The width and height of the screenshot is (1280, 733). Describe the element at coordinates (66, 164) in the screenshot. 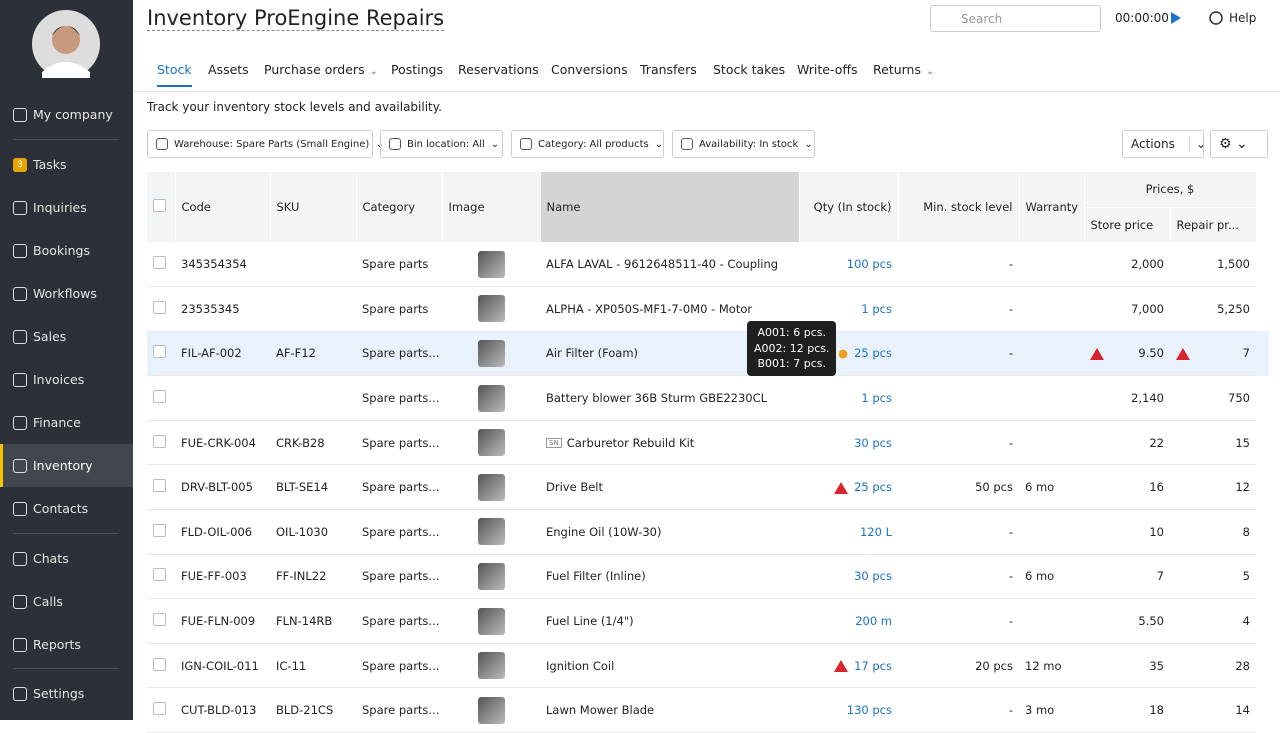

I see `nav-item: 3 Tasks` at that location.